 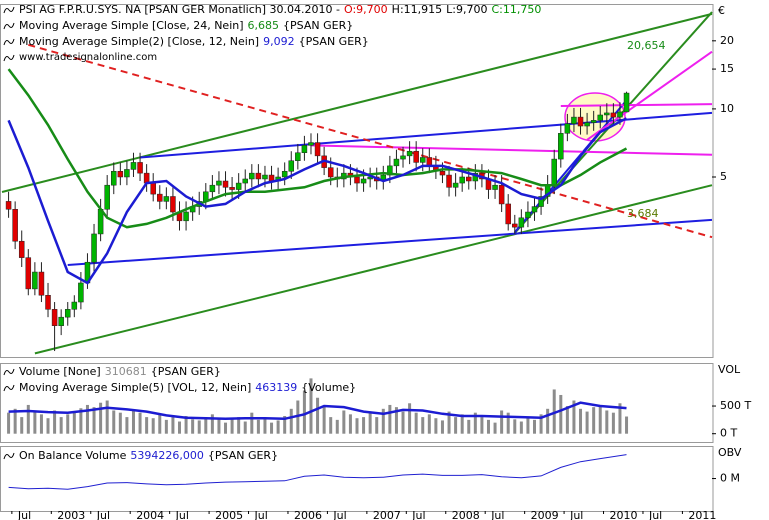 What do you see at coordinates (167, 455) in the screenshot?
I see `legend-value: 5394226,000` at bounding box center [167, 455].